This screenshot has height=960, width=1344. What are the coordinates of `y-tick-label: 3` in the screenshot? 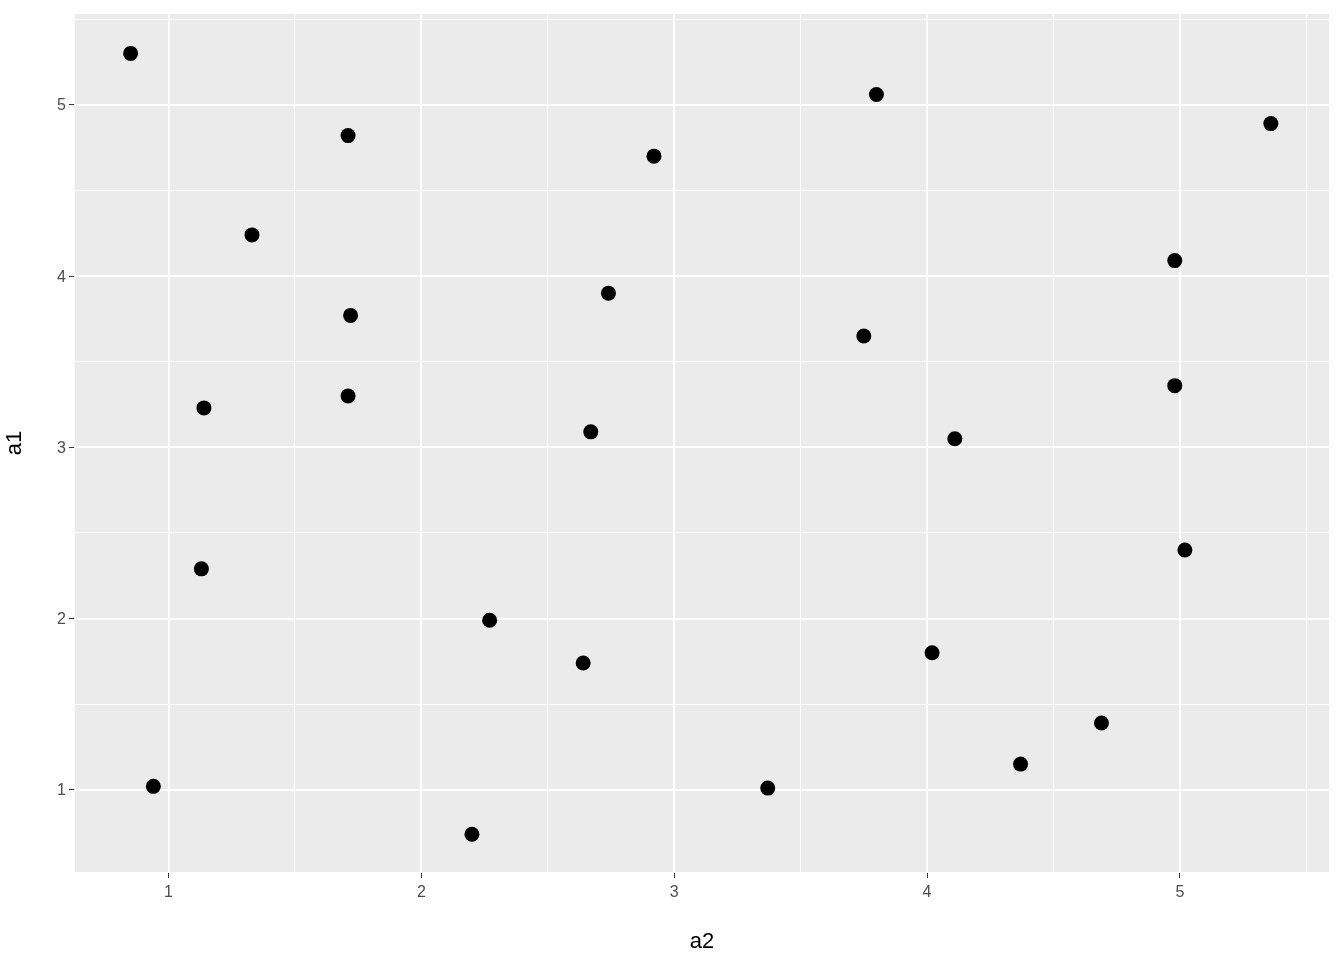 It's located at (61, 447).